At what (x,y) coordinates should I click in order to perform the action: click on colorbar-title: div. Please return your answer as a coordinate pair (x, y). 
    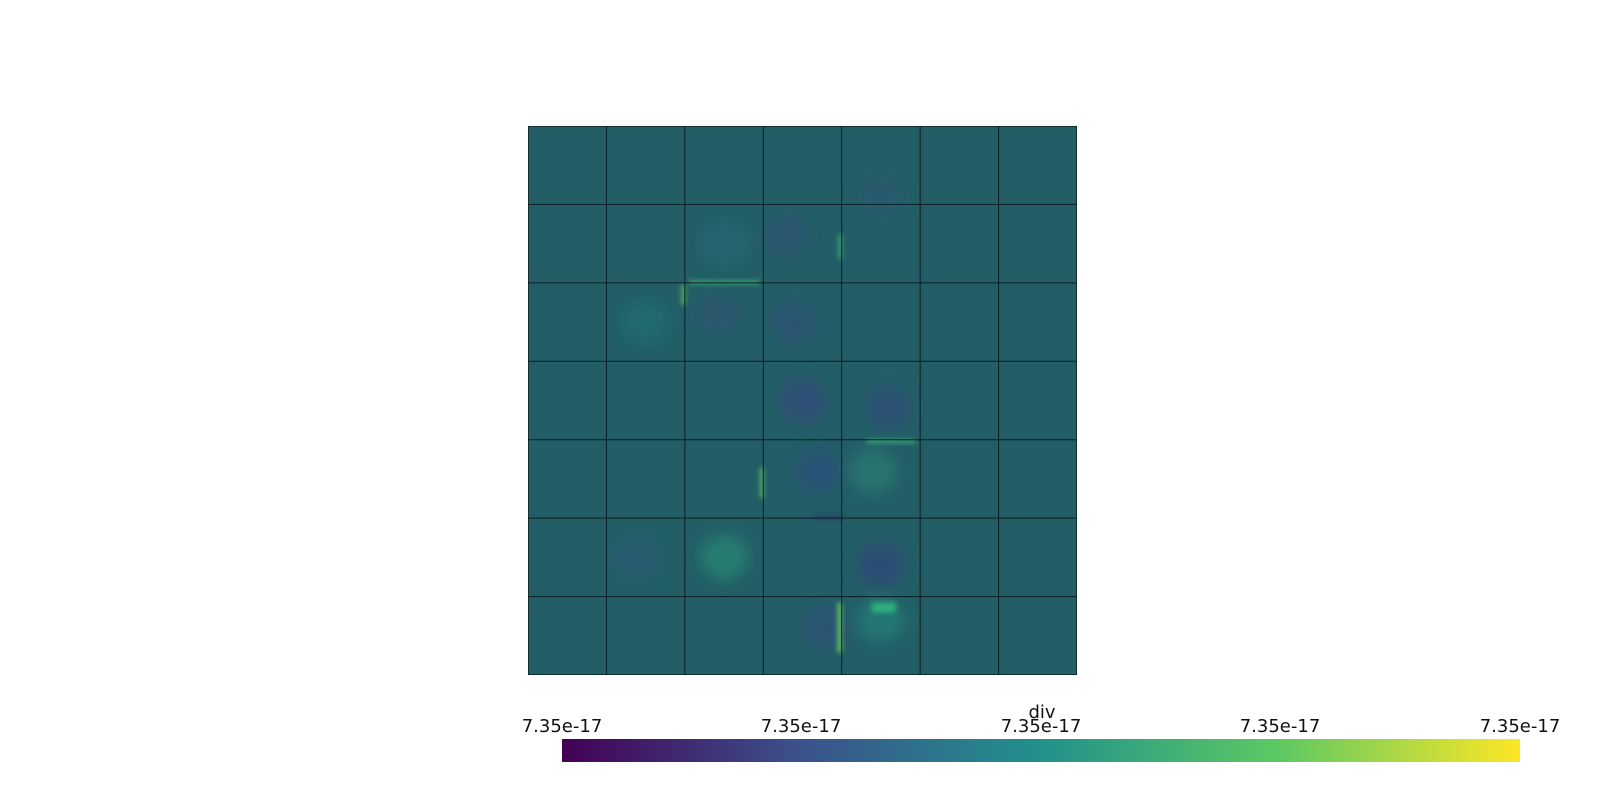
    Looking at the image, I should click on (1042, 712).